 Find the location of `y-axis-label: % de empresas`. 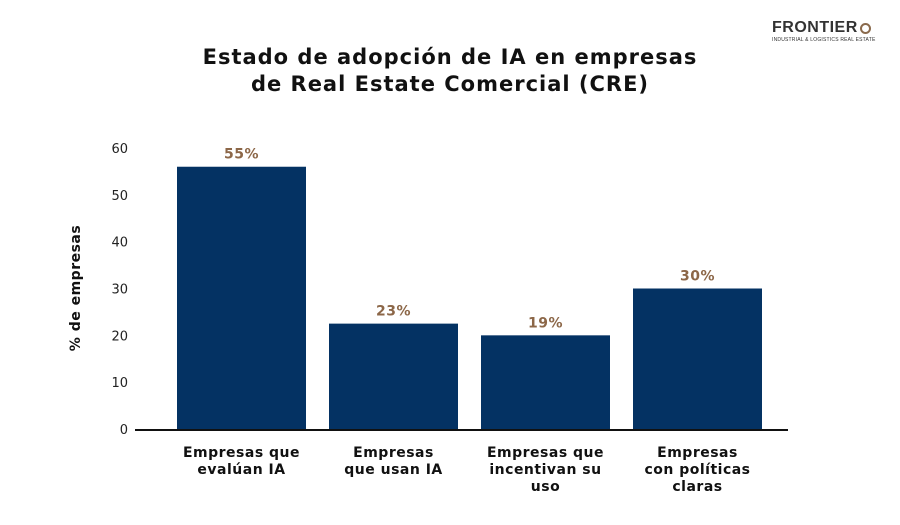

y-axis-label: % de empresas is located at coordinates (76, 288).